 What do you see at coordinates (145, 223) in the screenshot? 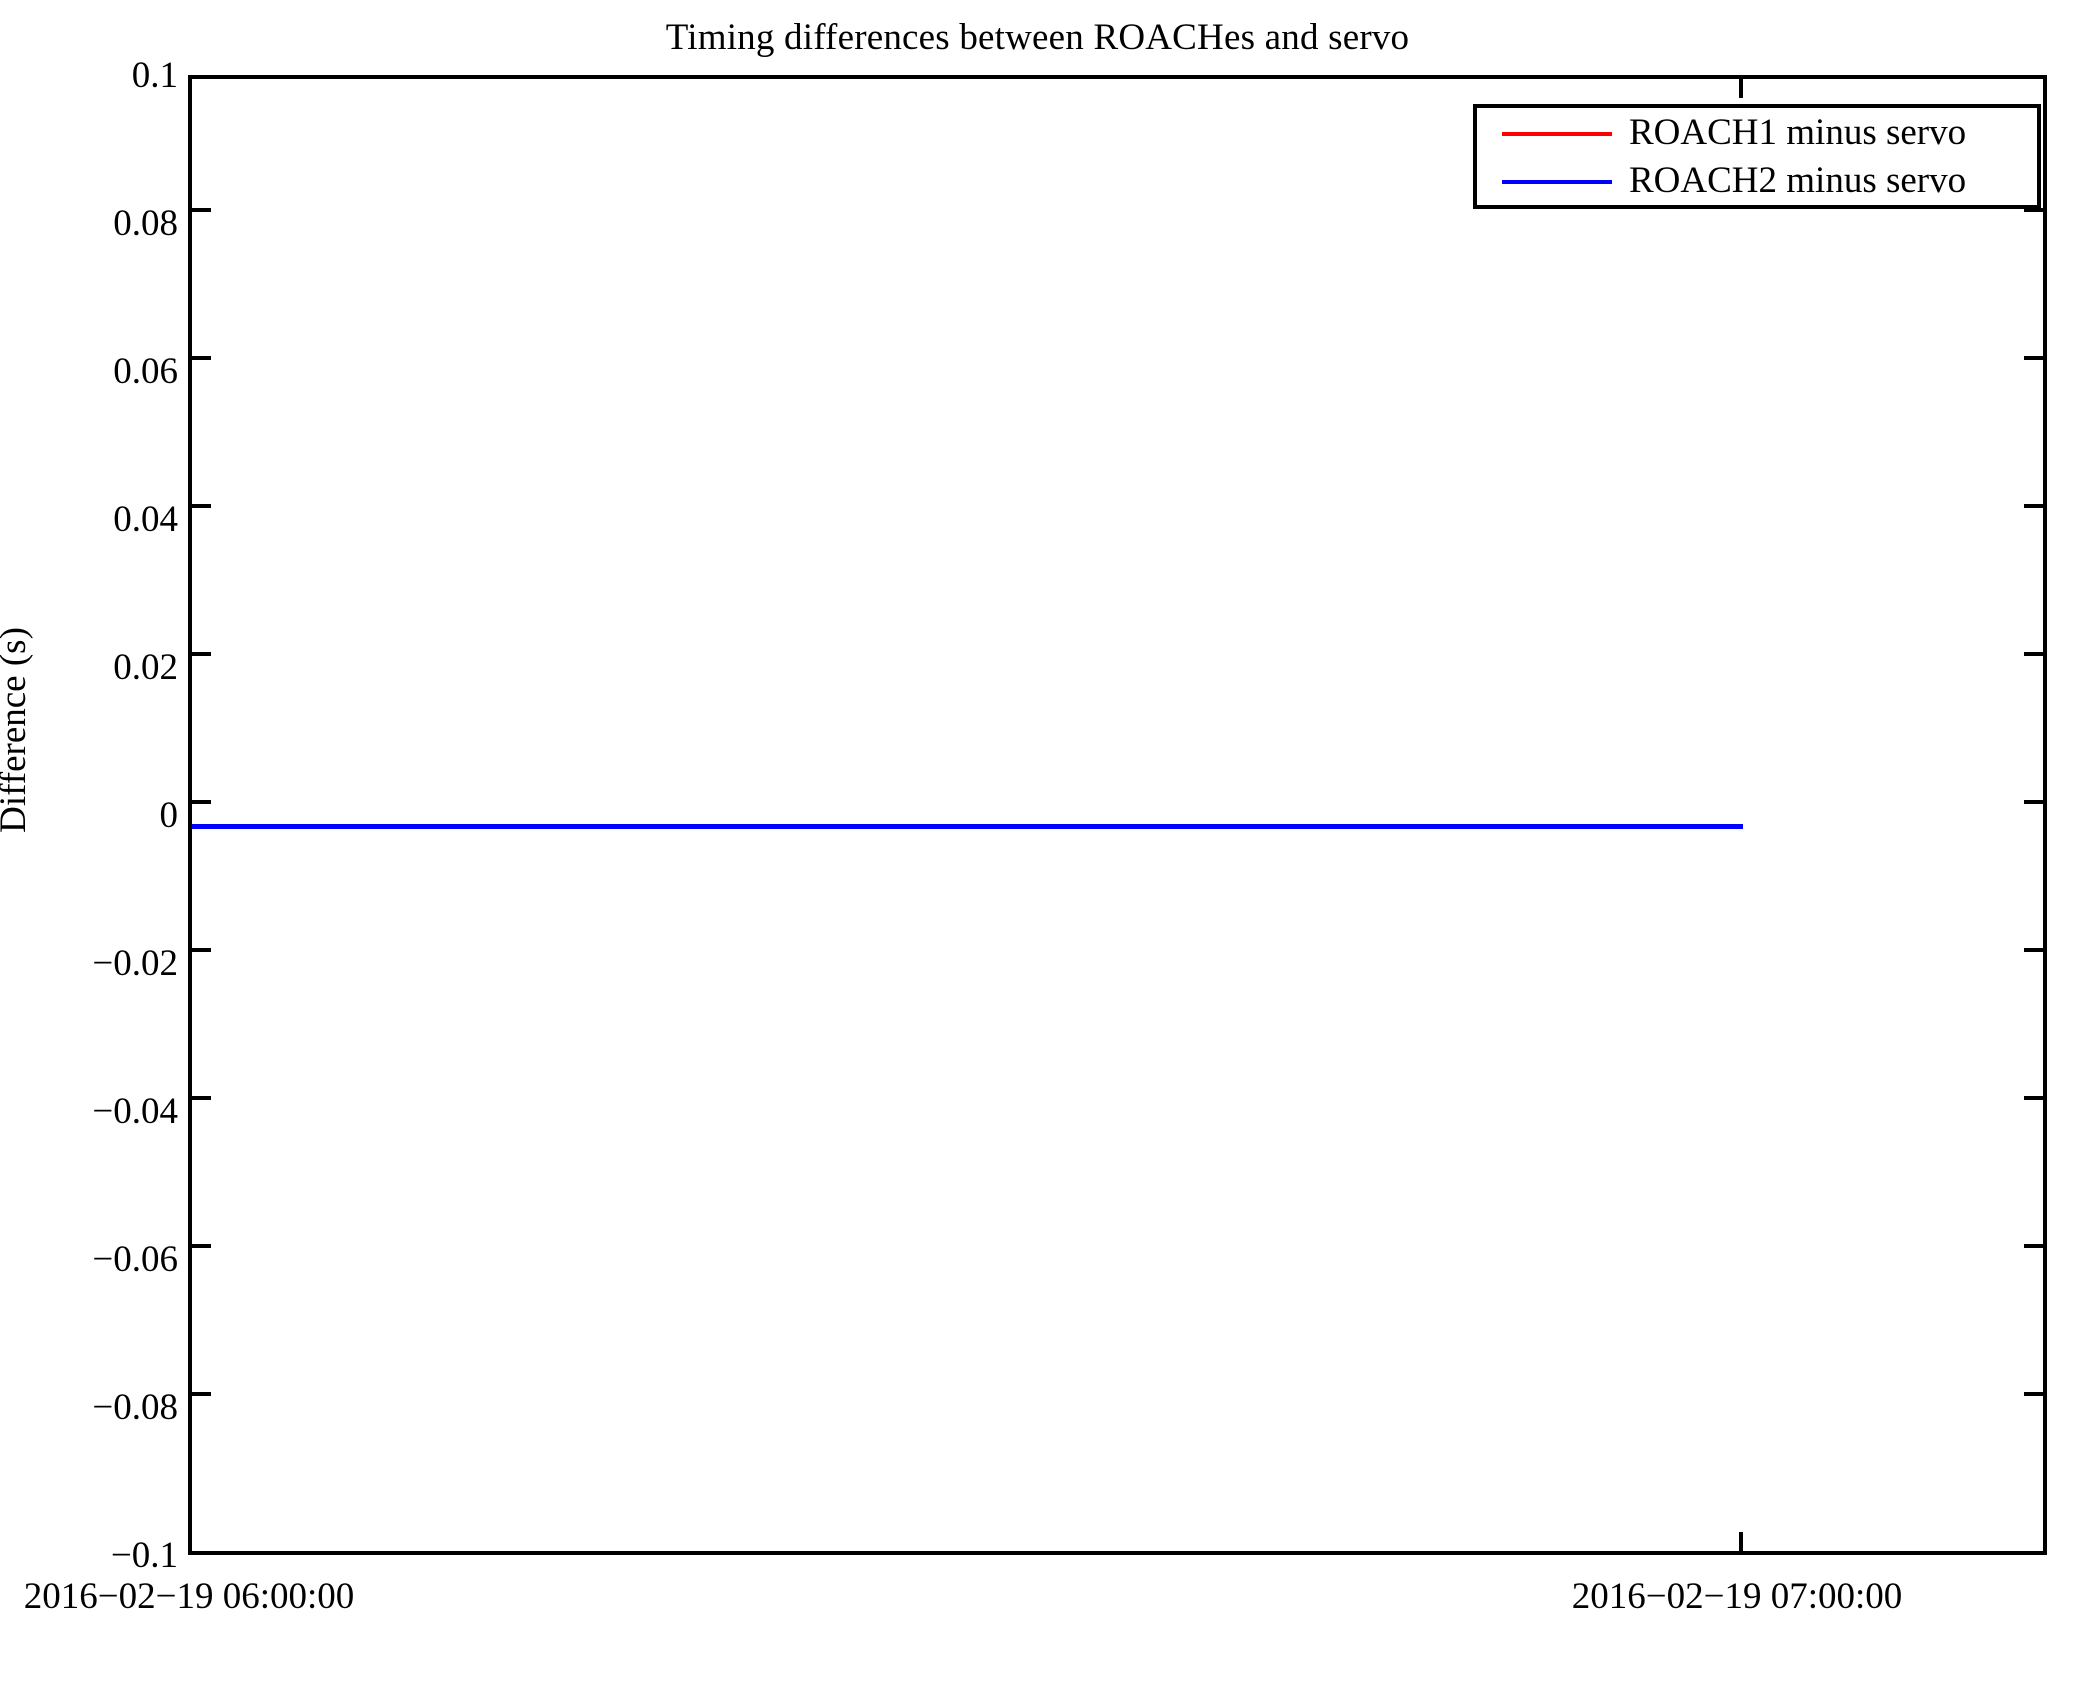
I see `ytick-label-1: 0.08` at bounding box center [145, 223].